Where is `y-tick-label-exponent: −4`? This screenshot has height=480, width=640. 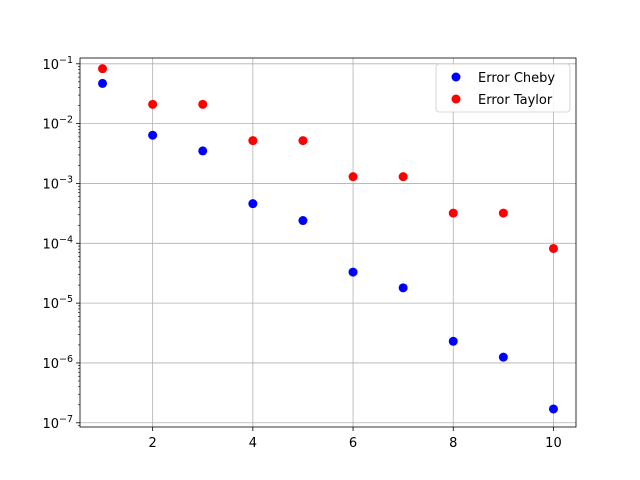 y-tick-label-exponent: −4 is located at coordinates (66, 239).